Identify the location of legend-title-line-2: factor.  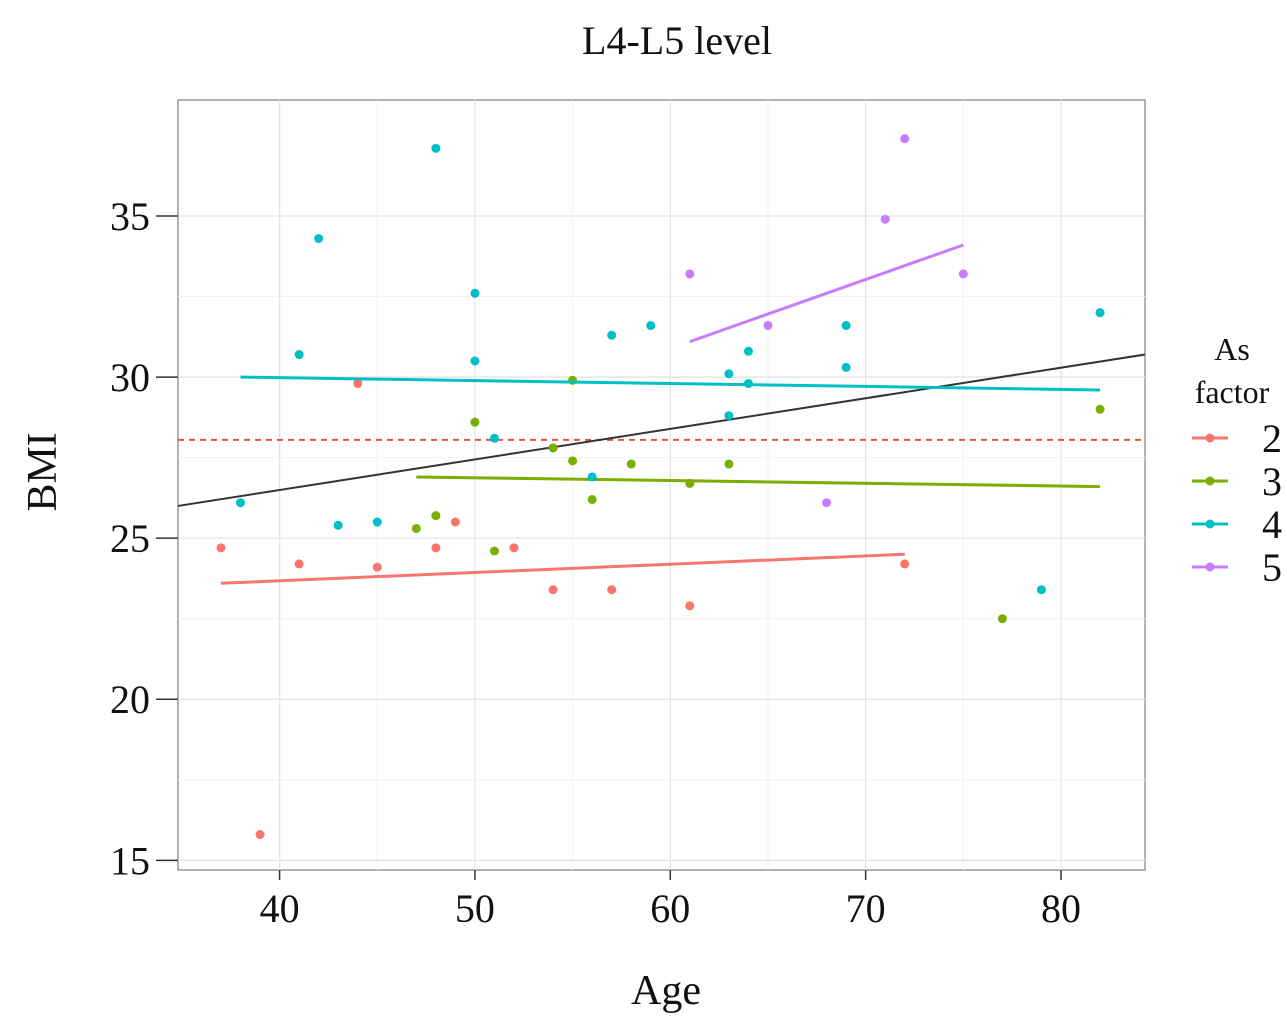
(1232, 392).